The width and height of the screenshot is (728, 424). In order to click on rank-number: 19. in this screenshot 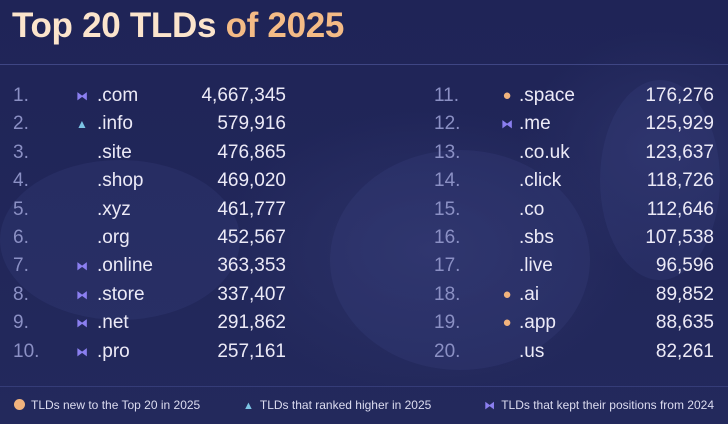, I will do `click(447, 323)`.